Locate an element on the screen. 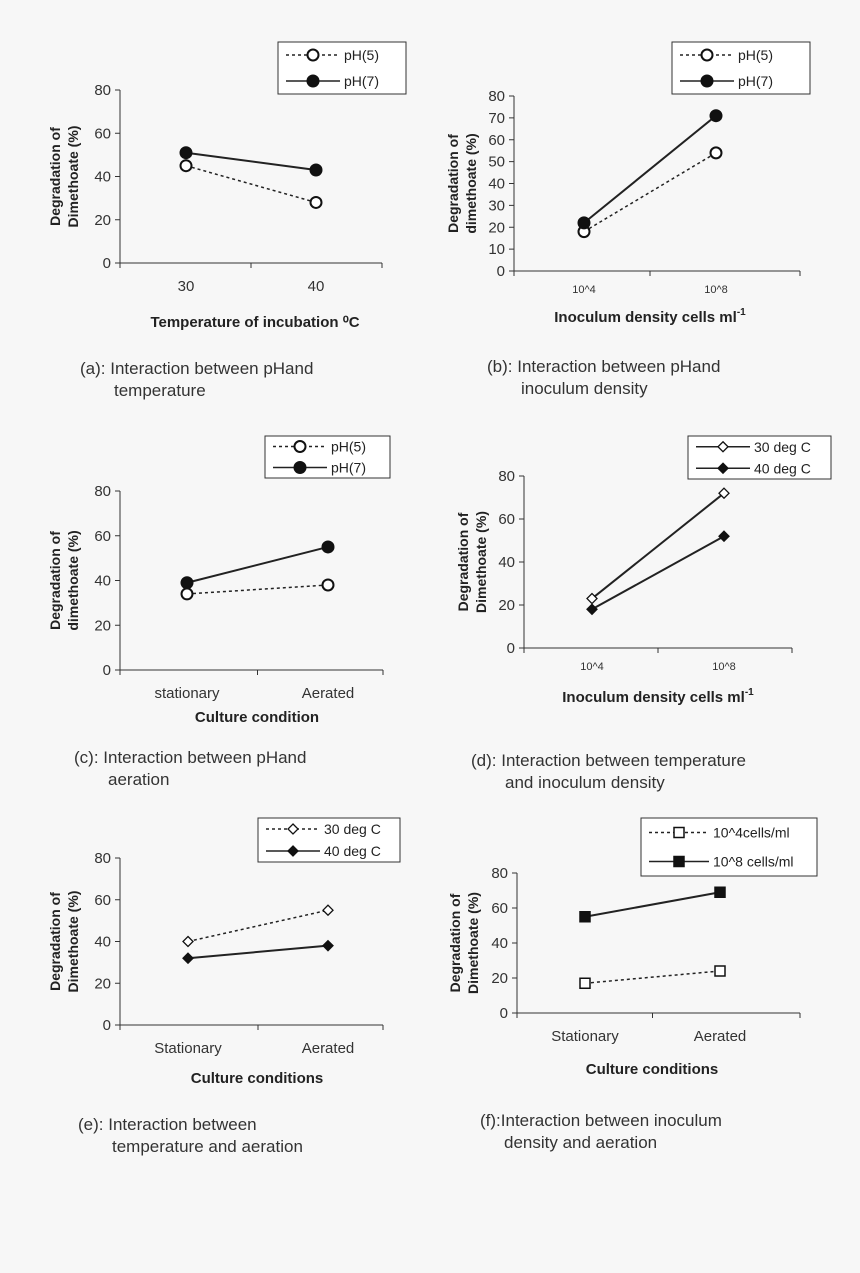 Image resolution: width=860 pixels, height=1273 pixels. y-tick-label: 10 is located at coordinates (496, 249).